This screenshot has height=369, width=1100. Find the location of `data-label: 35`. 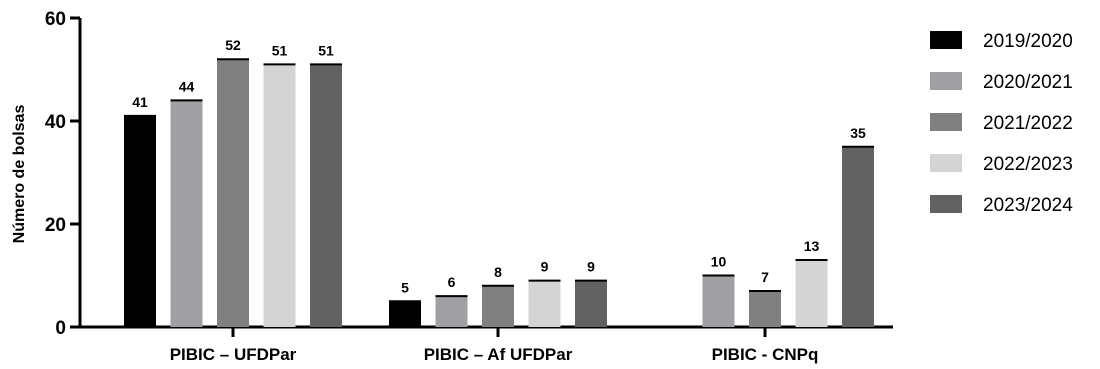

data-label: 35 is located at coordinates (858, 133).